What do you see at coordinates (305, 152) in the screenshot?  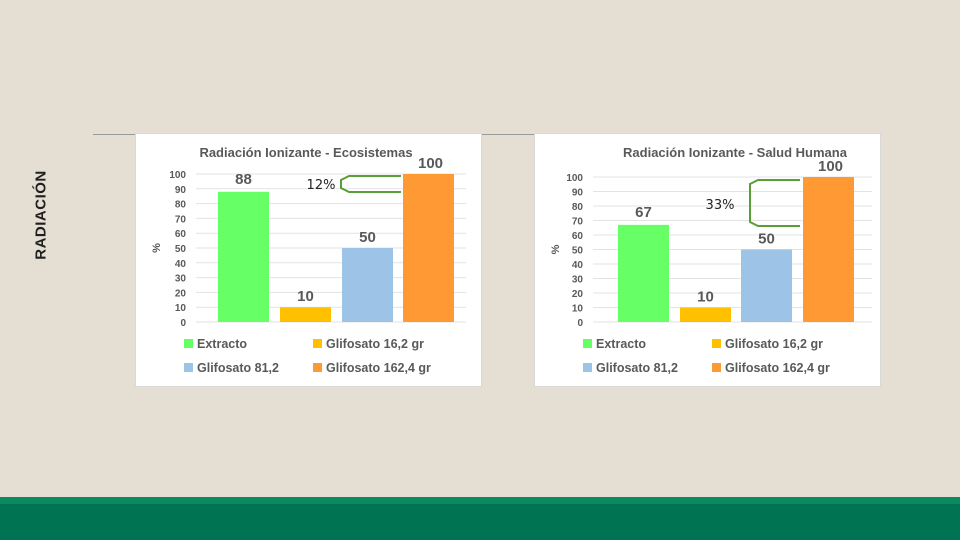 I see `chart-title: Radiación Ionizante - Ecosistemas` at bounding box center [305, 152].